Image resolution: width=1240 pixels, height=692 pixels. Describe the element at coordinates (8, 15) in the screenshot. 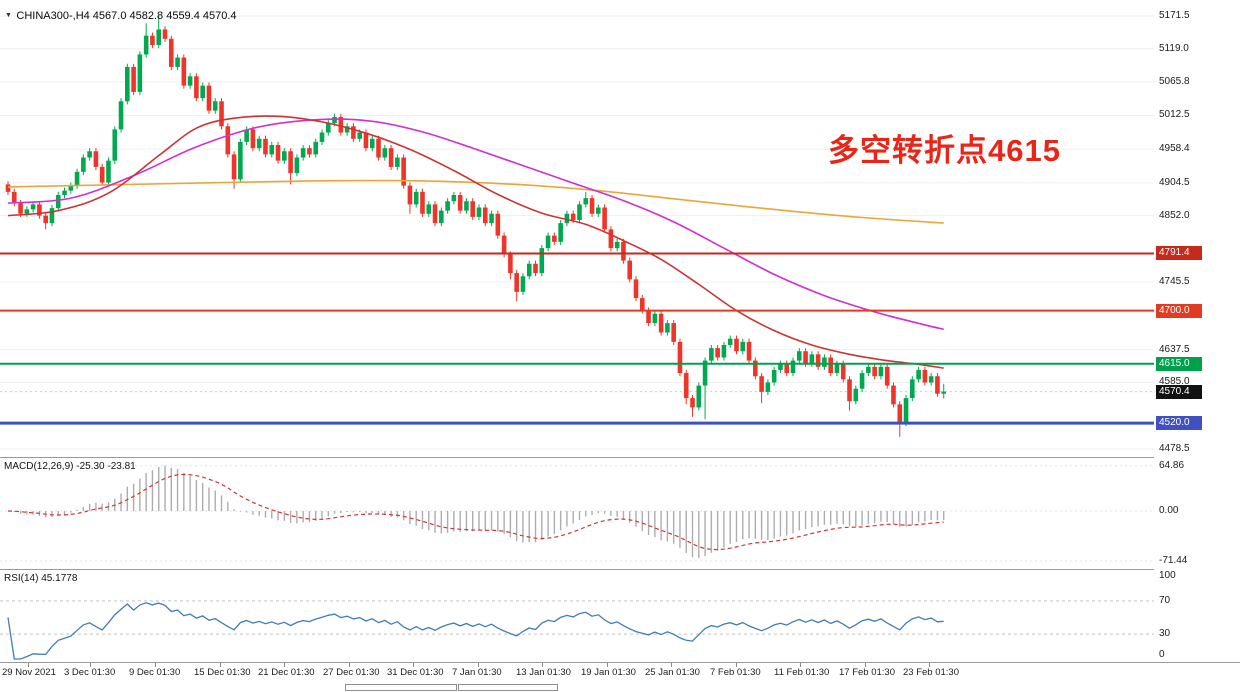

I see `collapse-icon: ▼` at that location.